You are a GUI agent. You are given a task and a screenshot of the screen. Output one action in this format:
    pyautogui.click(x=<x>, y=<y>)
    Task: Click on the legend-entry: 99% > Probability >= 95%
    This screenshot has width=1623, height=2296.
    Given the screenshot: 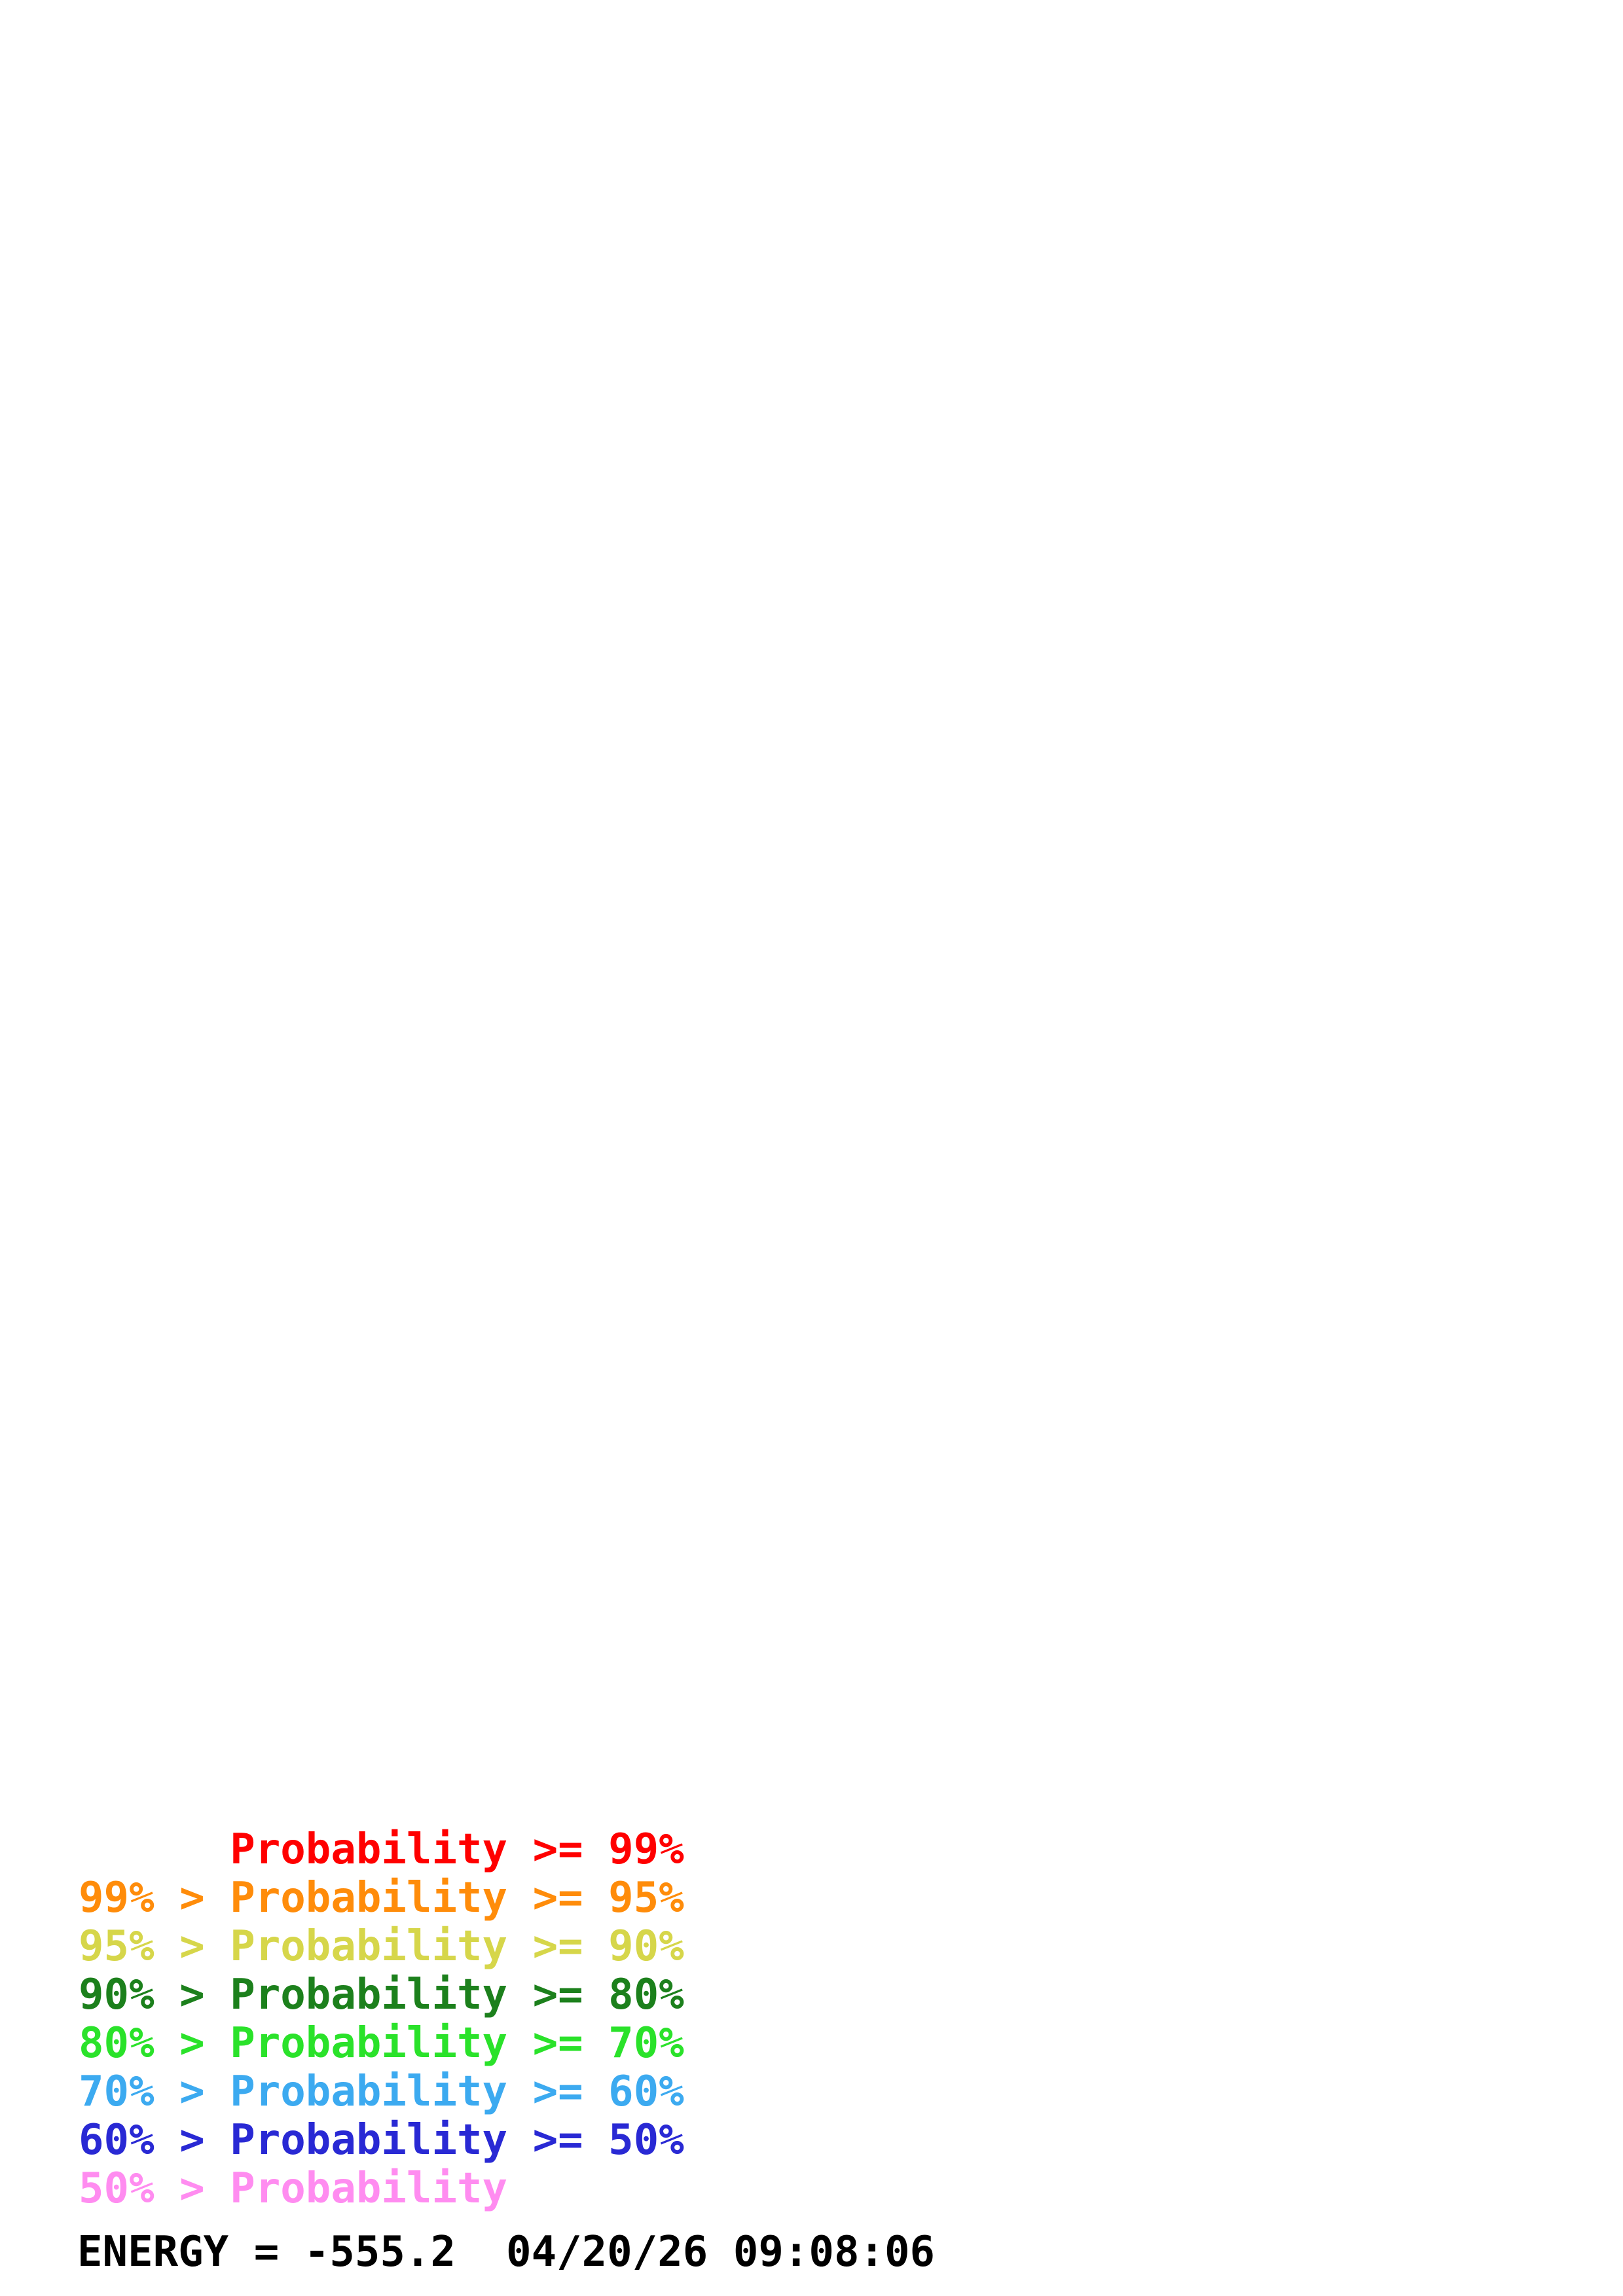 What is the action you would take?
    pyautogui.click(x=381, y=1898)
    